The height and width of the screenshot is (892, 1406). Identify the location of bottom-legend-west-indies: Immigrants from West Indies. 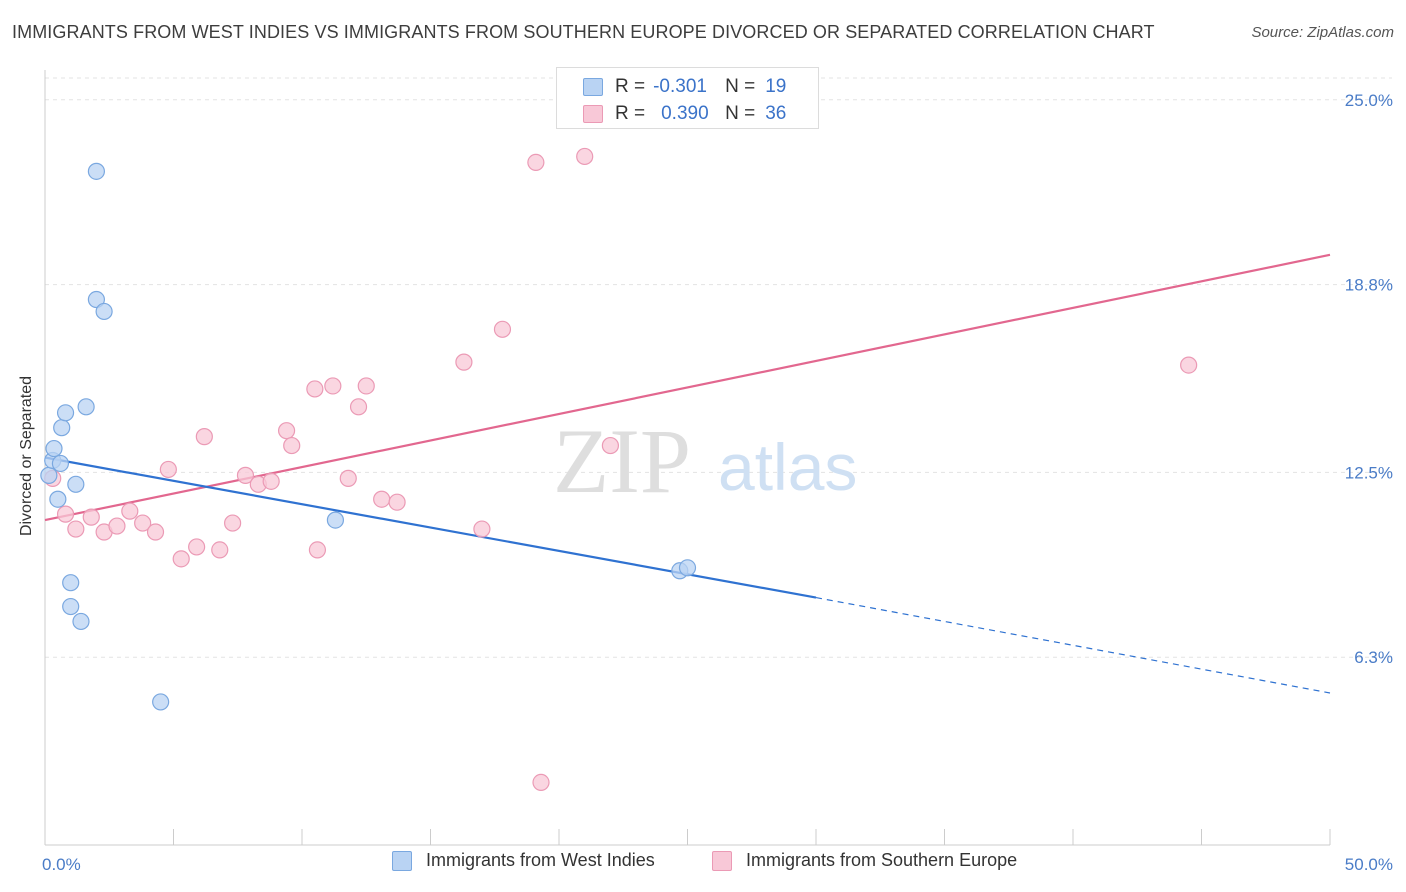
(523, 860).